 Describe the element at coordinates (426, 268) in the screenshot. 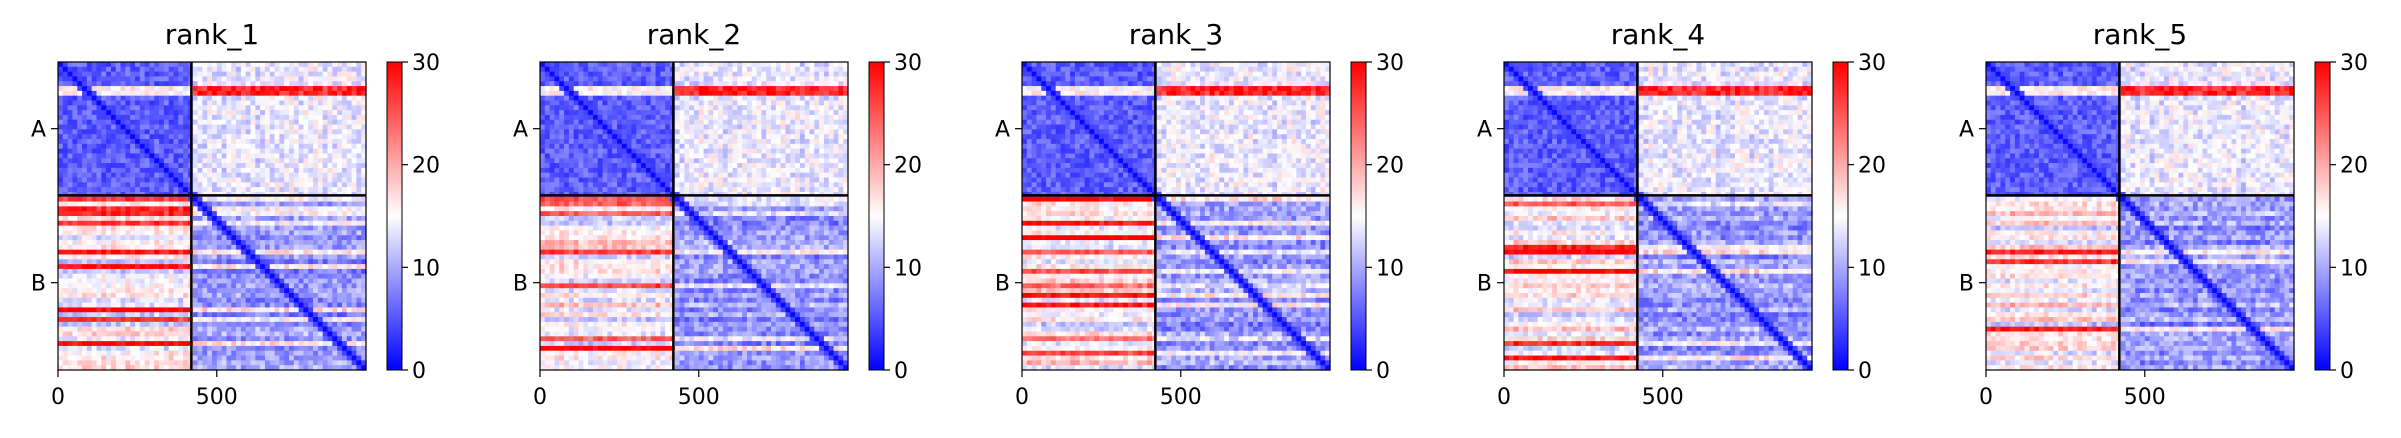

I see `colorbar-tick-label: 10` at that location.